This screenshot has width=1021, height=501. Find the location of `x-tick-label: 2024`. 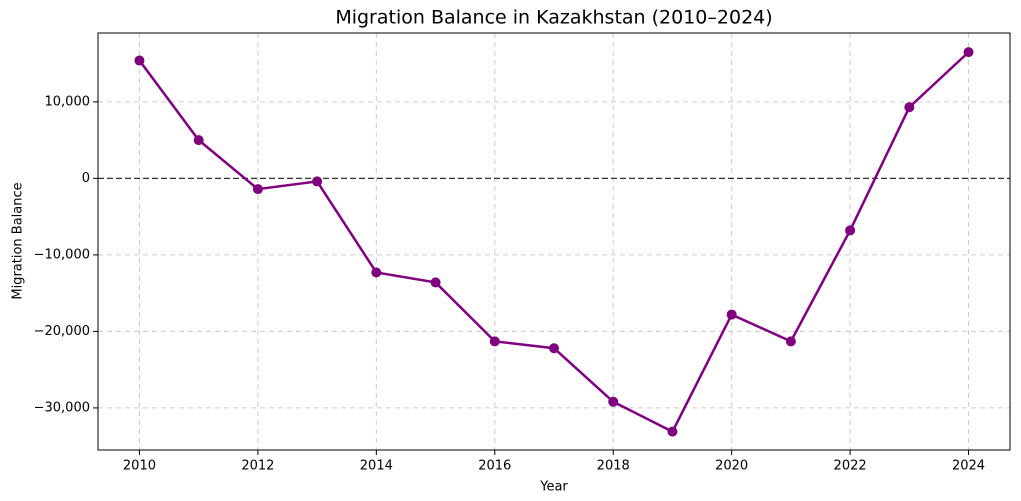

x-tick-label: 2024 is located at coordinates (968, 466).